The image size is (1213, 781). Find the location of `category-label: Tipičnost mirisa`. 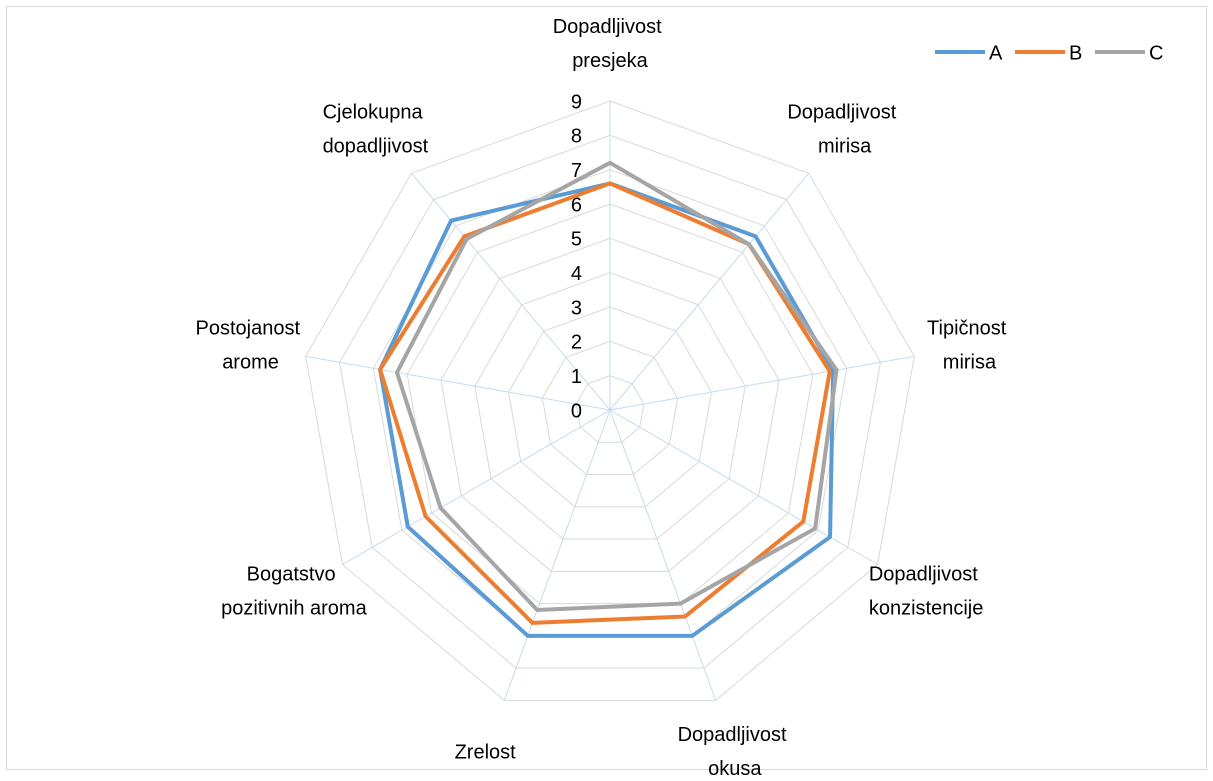

category-label: Tipičnost mirisa is located at coordinates (969, 346).